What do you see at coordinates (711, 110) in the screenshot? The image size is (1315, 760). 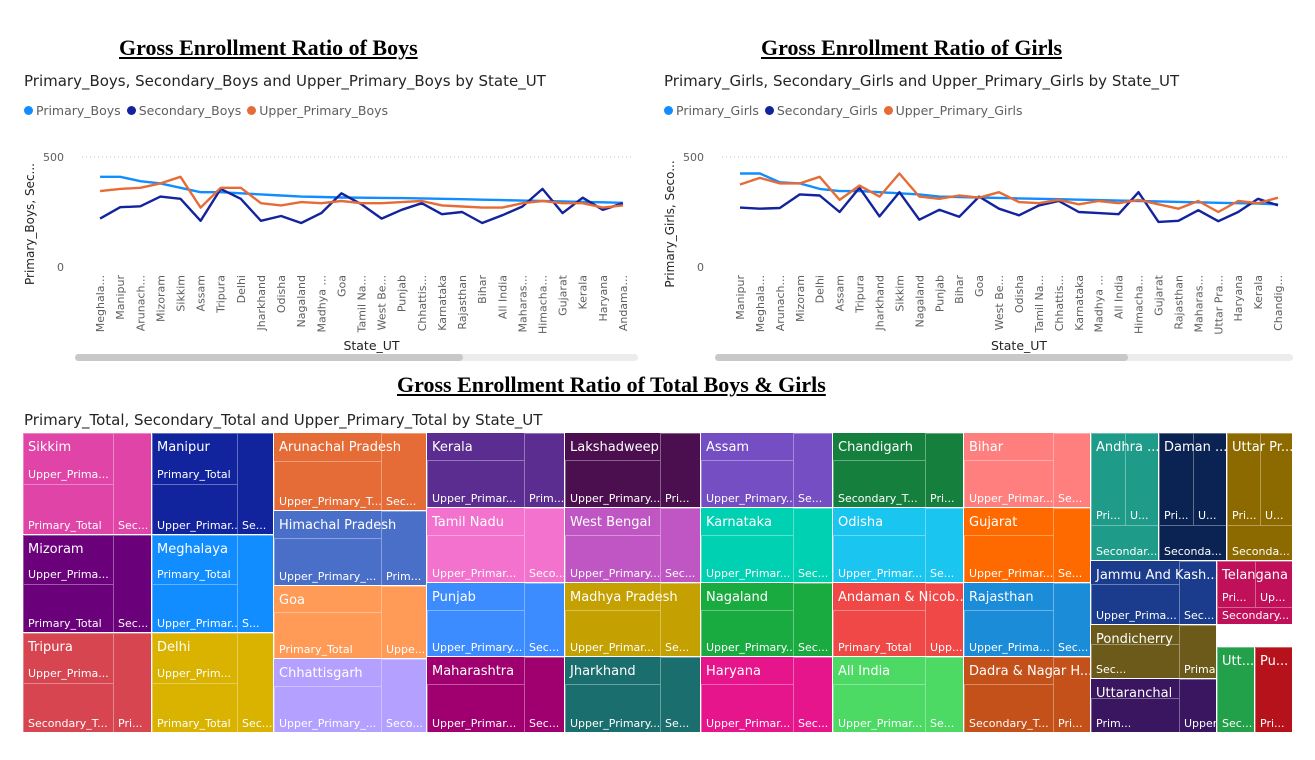 I see `legend-item-primary-girls: Primary_Girls` at bounding box center [711, 110].